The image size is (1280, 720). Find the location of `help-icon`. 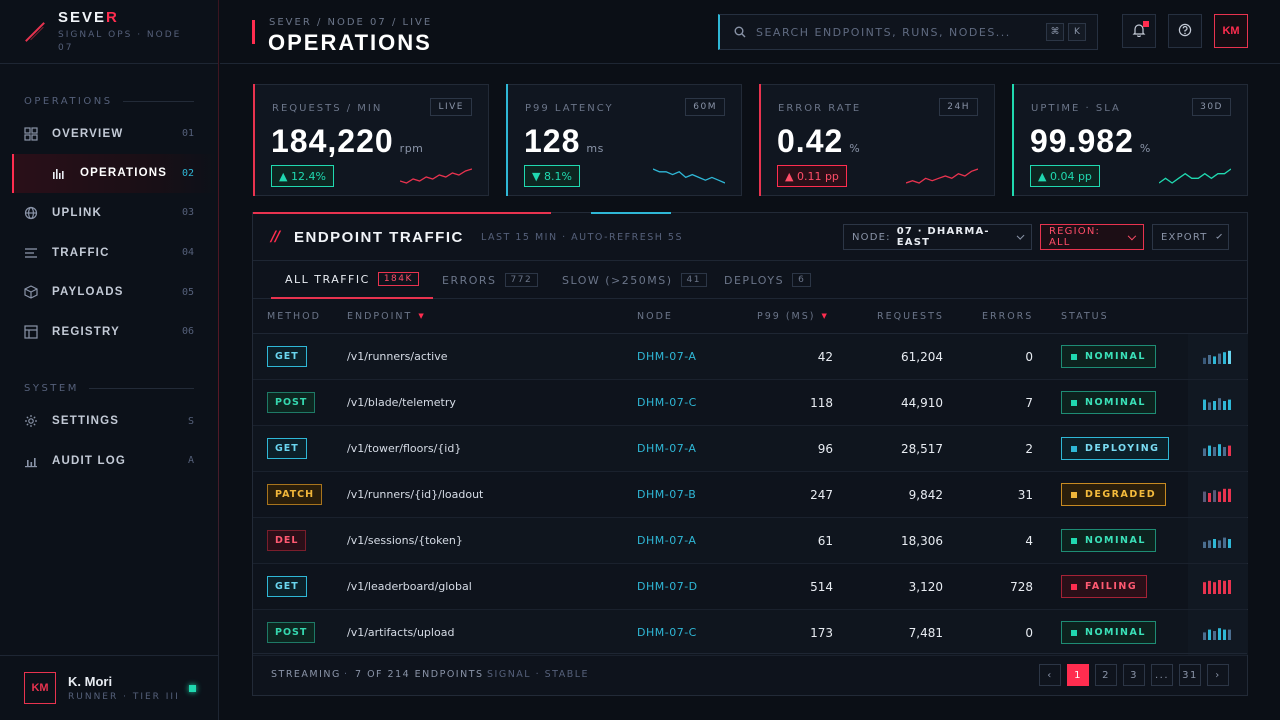

help-icon is located at coordinates (1185, 31).